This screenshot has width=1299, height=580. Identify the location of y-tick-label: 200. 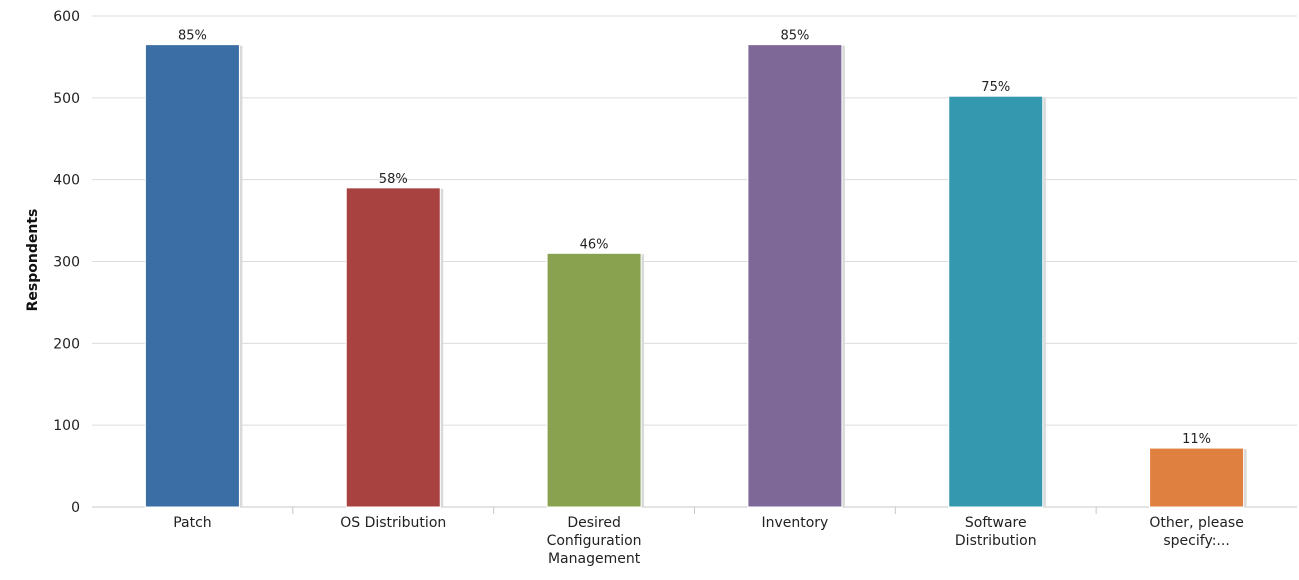
(66, 344).